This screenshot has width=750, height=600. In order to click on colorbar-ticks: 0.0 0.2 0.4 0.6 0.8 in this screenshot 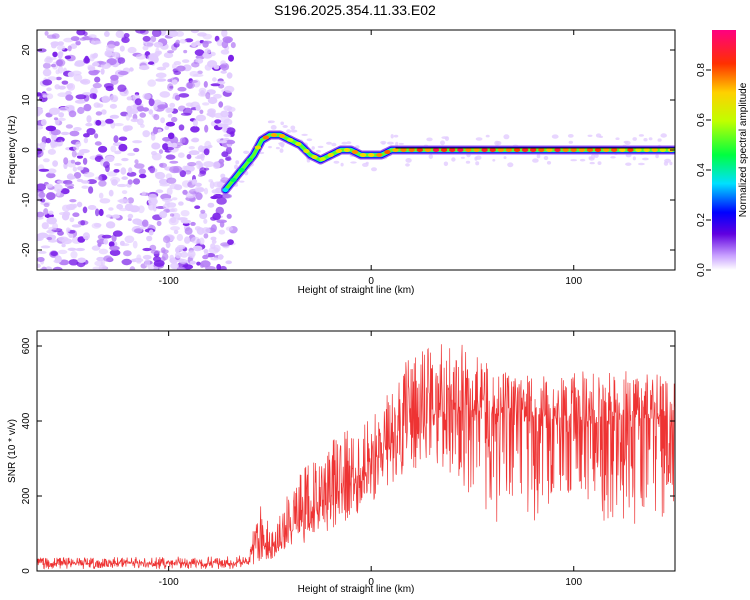, I will do `click(703, 170)`.